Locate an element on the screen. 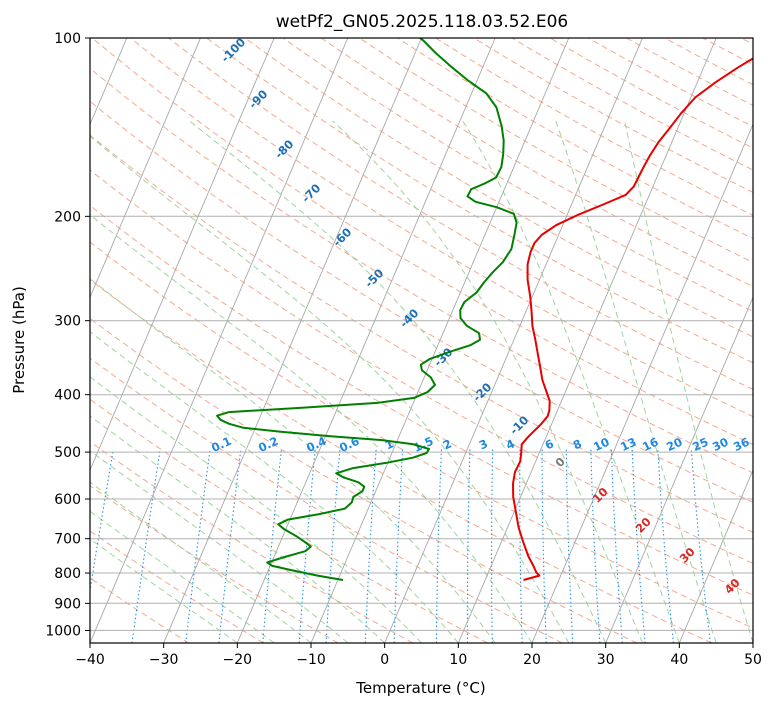 The height and width of the screenshot is (708, 775). y-tick-label: 100 is located at coordinates (67, 39).